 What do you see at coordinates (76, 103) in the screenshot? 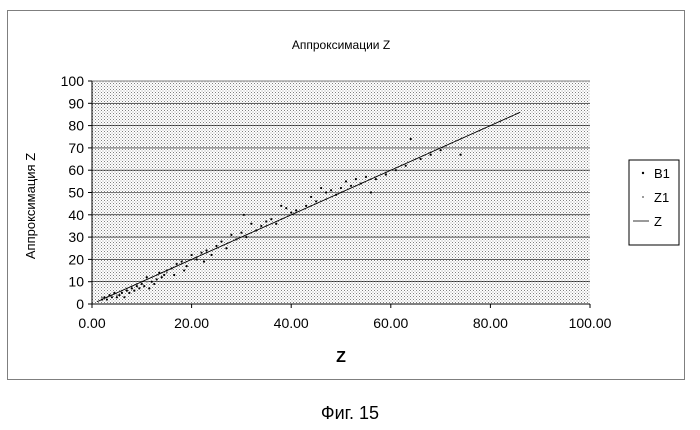
I see `y-tick-label: 90` at bounding box center [76, 103].